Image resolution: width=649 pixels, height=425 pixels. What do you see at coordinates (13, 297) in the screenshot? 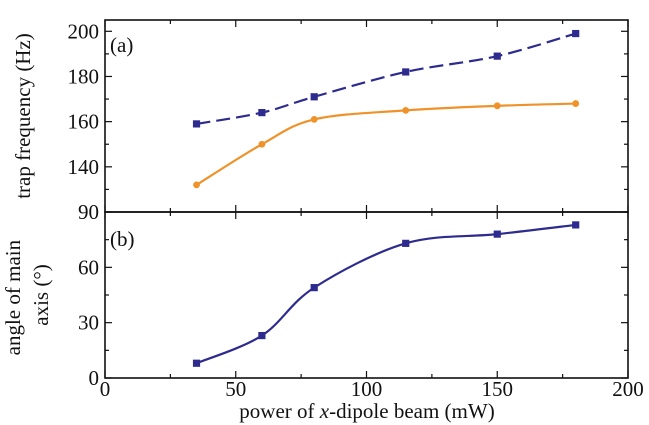
I see `panel-b-ylabel-line1: angle of main` at bounding box center [13, 297].